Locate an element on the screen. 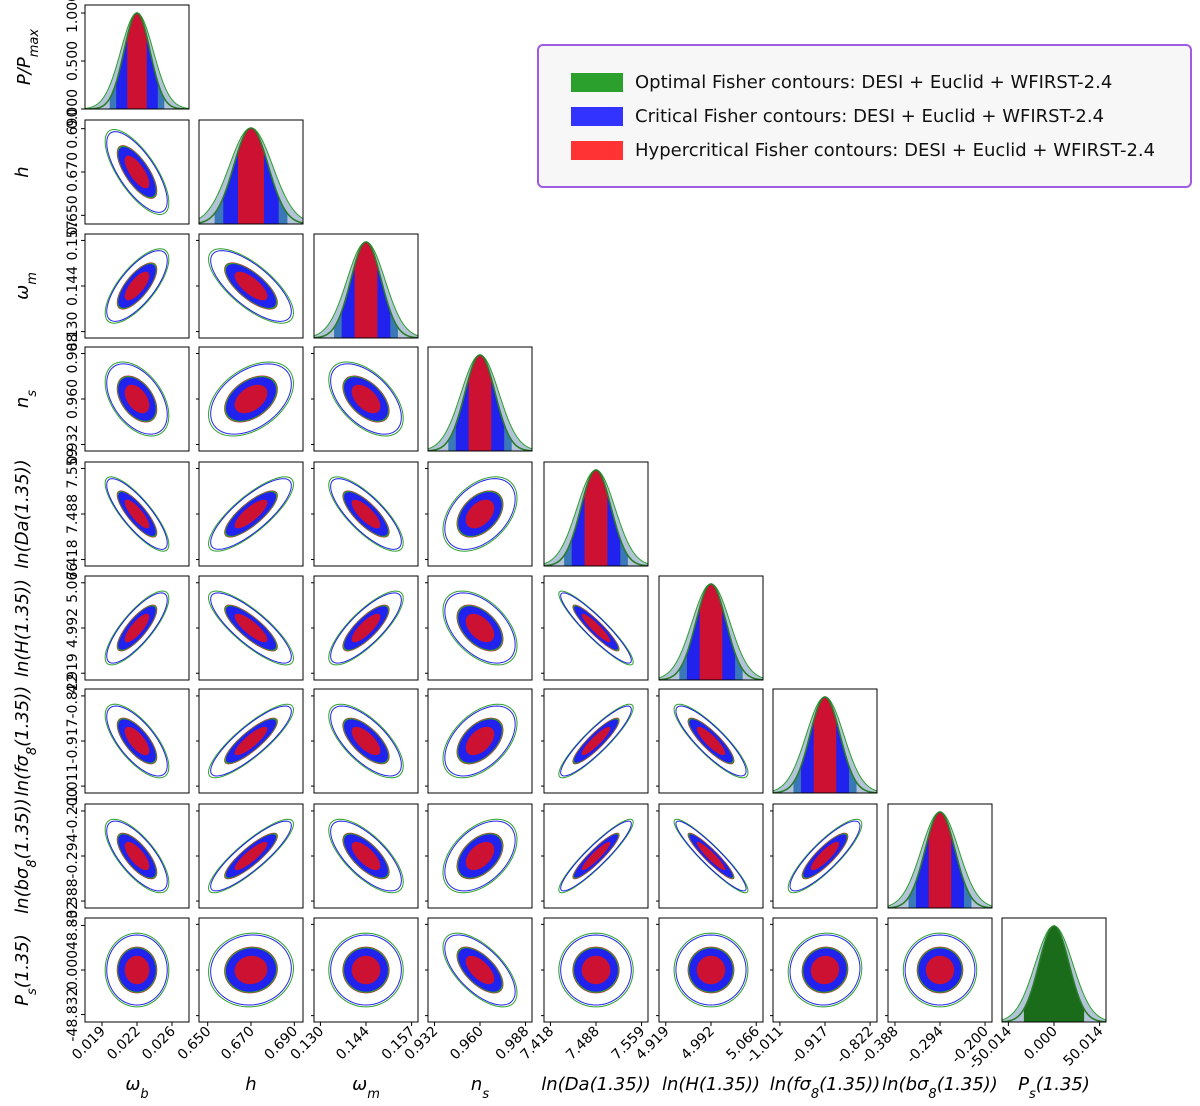 This screenshot has height=1106, width=1200. panel-lnfs8-lnDa is located at coordinates (595, 741).